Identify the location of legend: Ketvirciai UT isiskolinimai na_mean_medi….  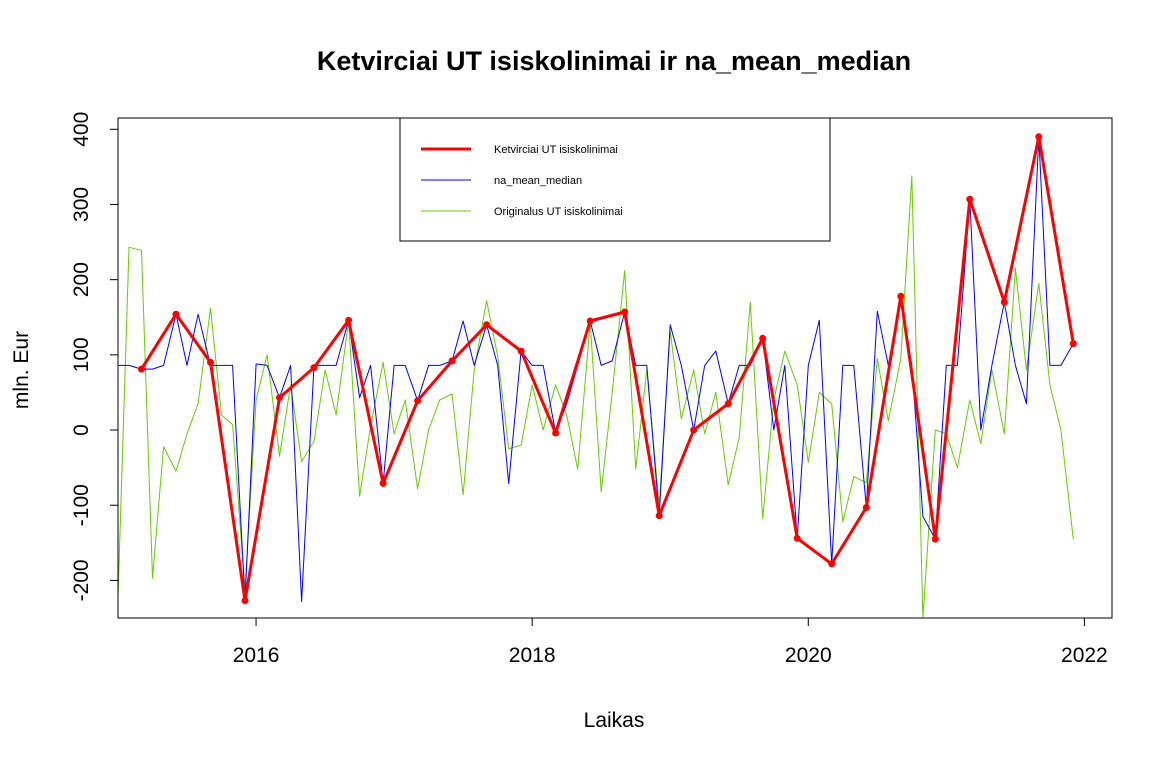
(615, 179).